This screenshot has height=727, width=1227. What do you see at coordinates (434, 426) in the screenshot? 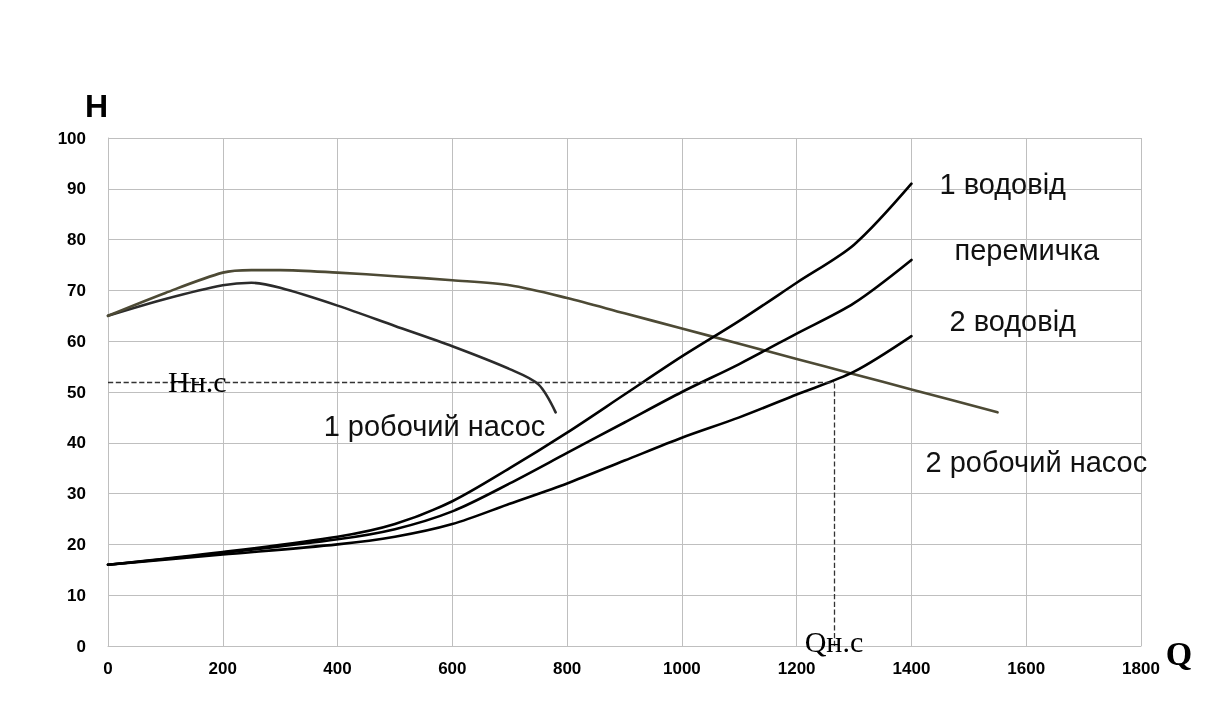
I see `series-label: 1 робочий насос` at bounding box center [434, 426].